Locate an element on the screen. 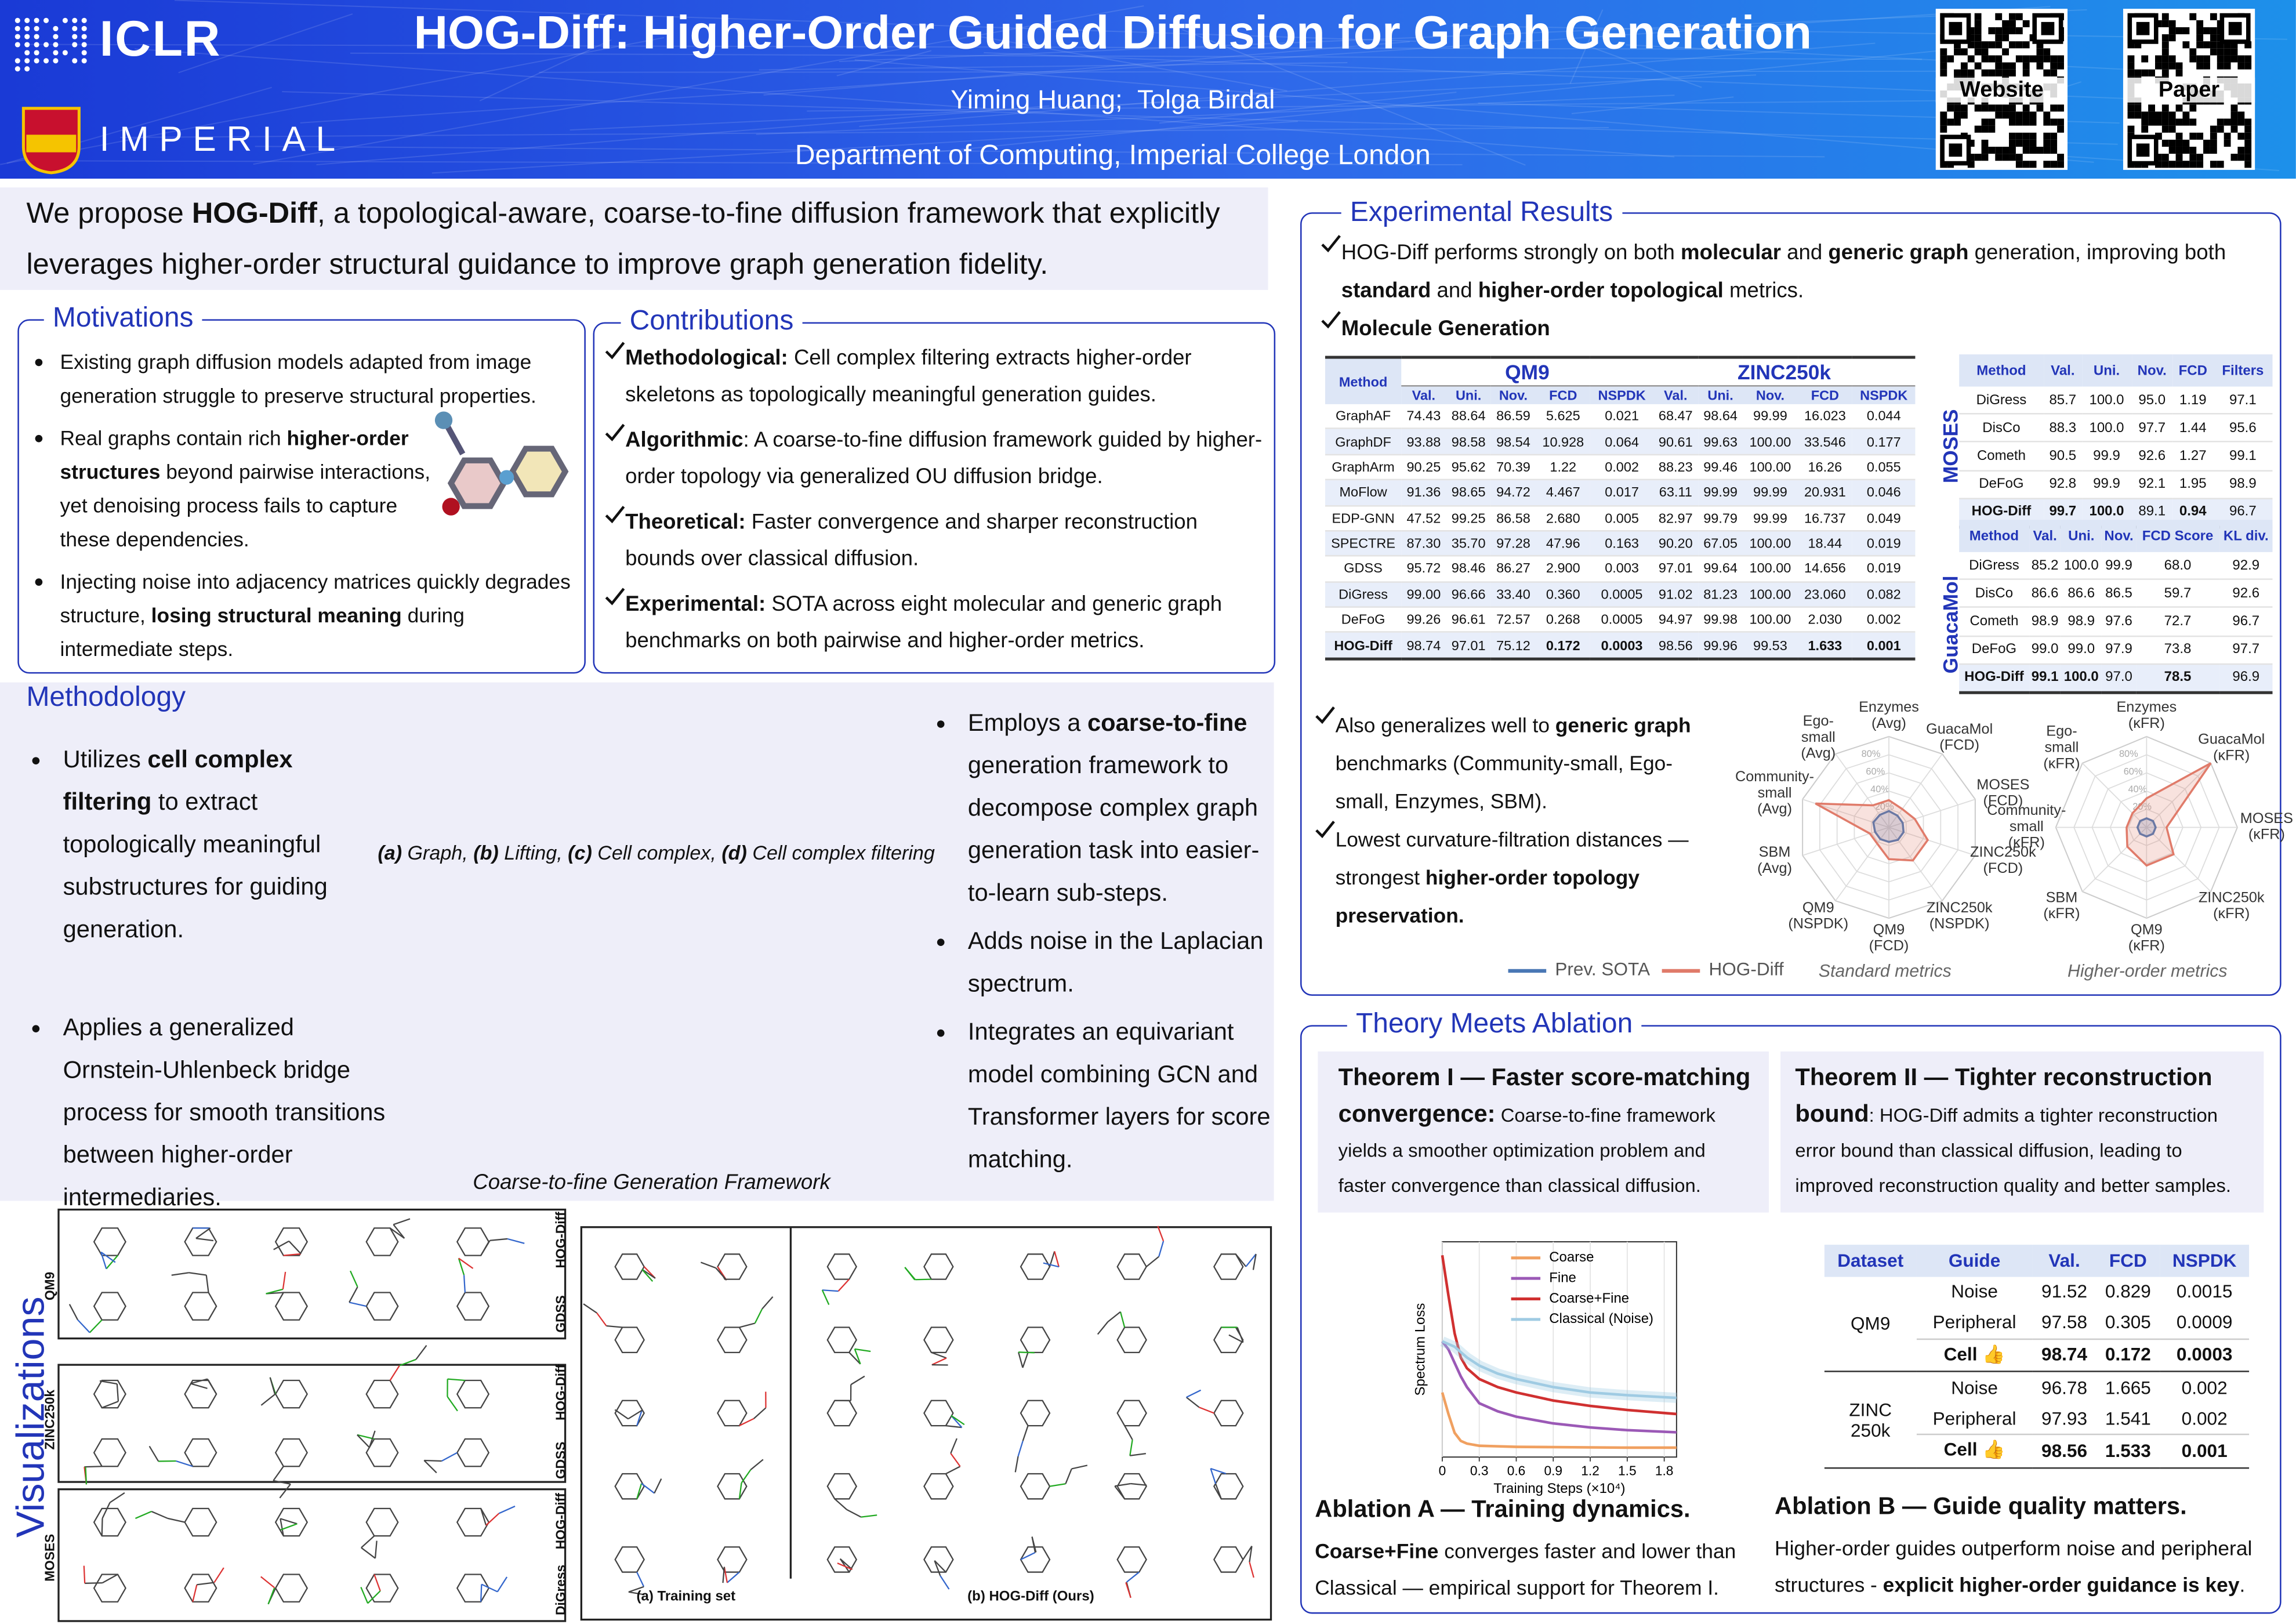 The image size is (2296, 1624). text-run: 0.064 is located at coordinates (1622, 441).